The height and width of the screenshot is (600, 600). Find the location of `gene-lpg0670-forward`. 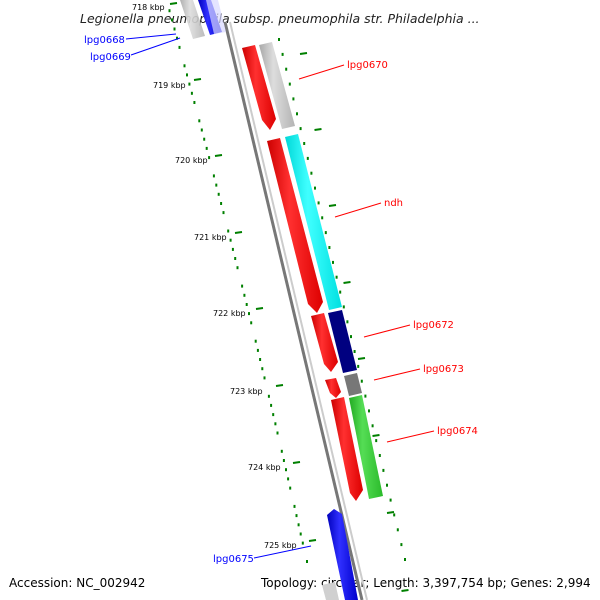

gene-lpg0670-forward is located at coordinates (259, 87).